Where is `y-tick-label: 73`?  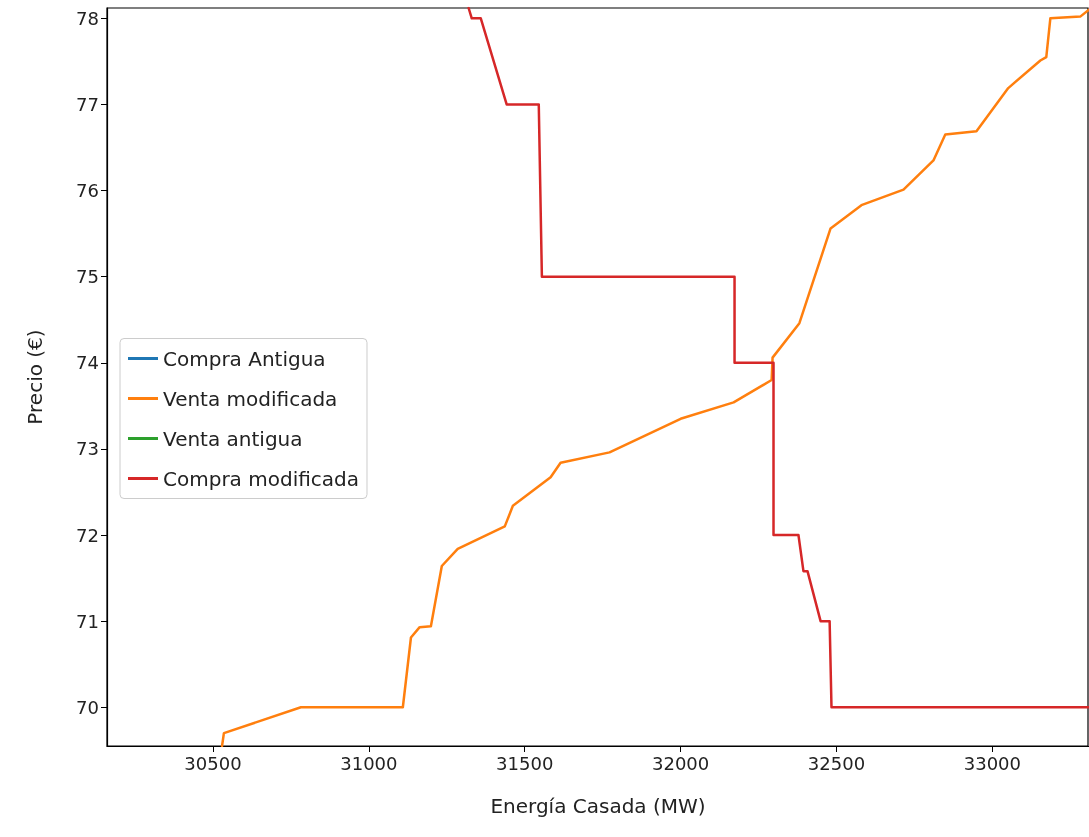
y-tick-label: 73 is located at coordinates (87, 449).